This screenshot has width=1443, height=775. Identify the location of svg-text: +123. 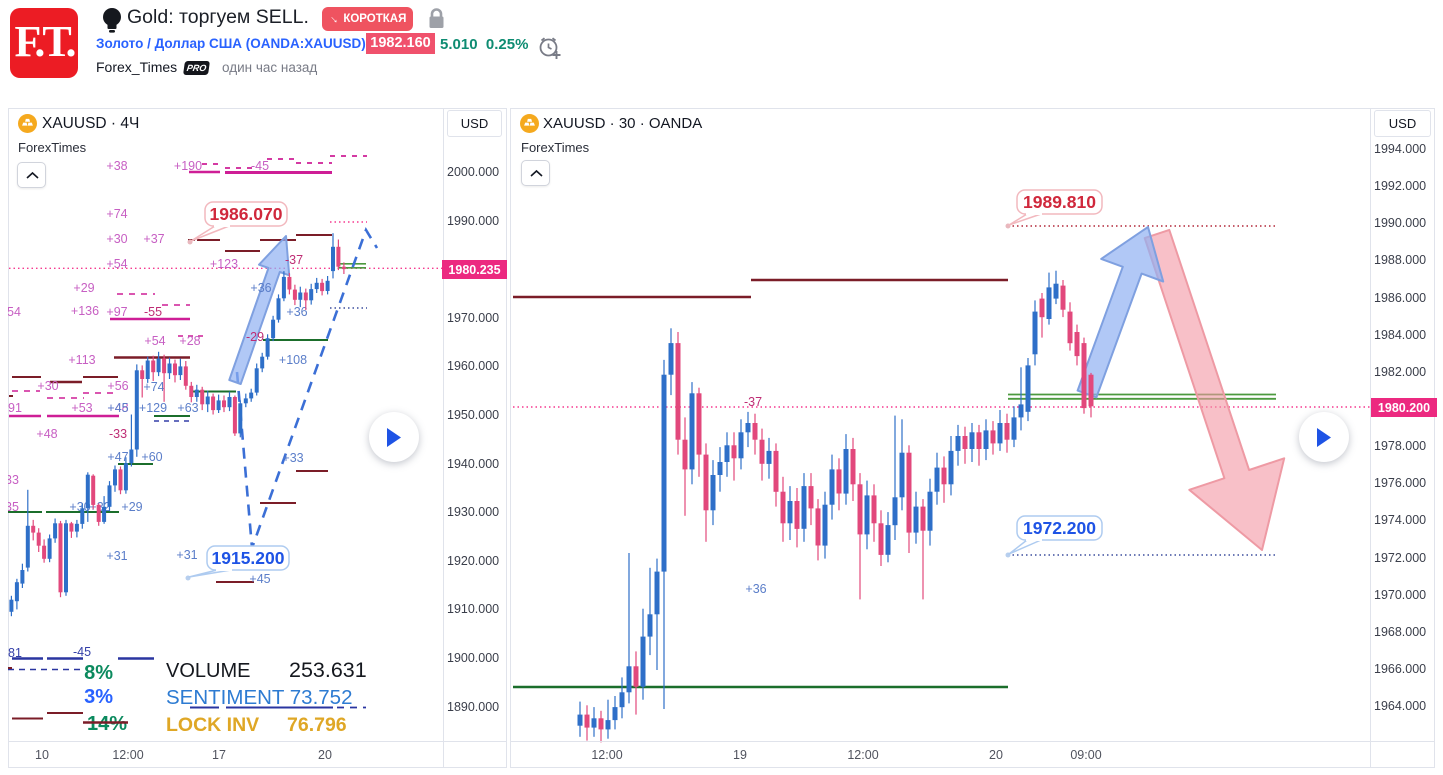
(224, 264).